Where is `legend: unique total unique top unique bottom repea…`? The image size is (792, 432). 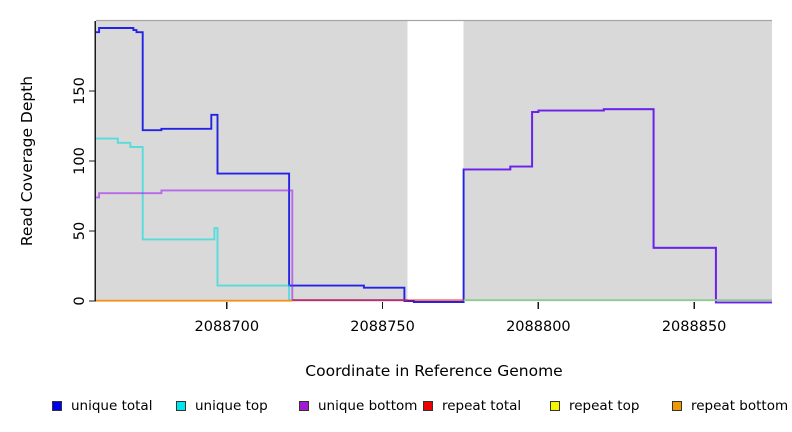
legend: unique total unique top unique bottom repea… is located at coordinates (396, 408).